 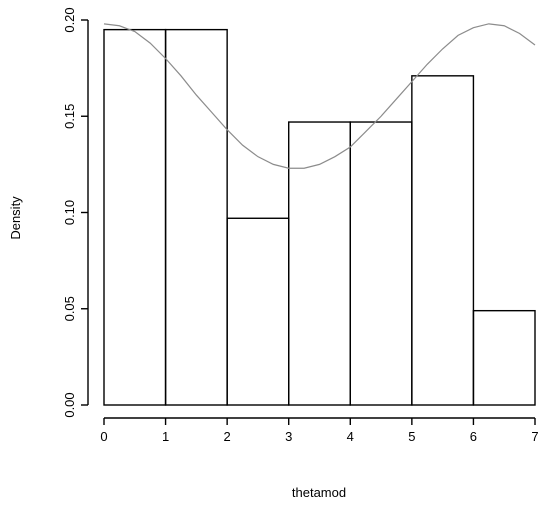 I want to click on y-tick-label: 0.15, so click(x=69, y=116).